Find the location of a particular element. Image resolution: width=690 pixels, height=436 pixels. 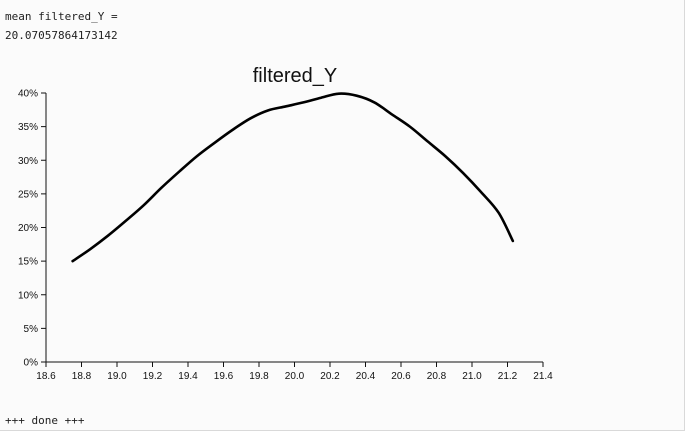

x-tick-label: 20.0 is located at coordinates (295, 376).